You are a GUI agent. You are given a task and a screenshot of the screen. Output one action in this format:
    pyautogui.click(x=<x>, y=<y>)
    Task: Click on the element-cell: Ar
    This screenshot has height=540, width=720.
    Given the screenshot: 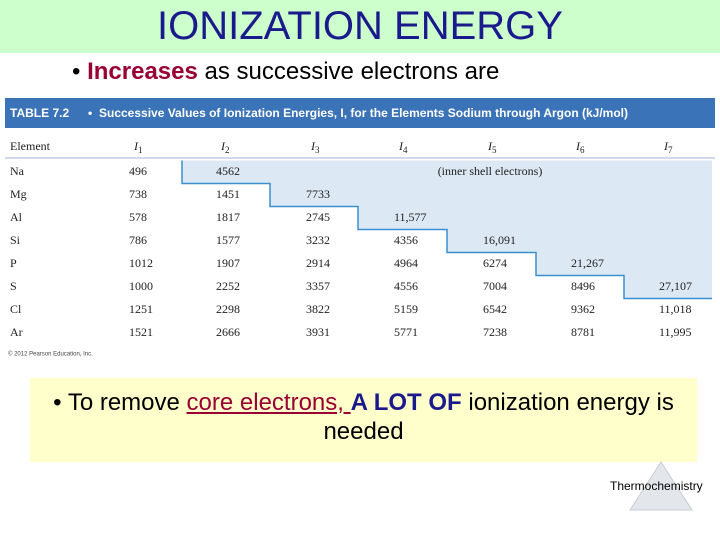 What is the action you would take?
    pyautogui.click(x=16, y=332)
    